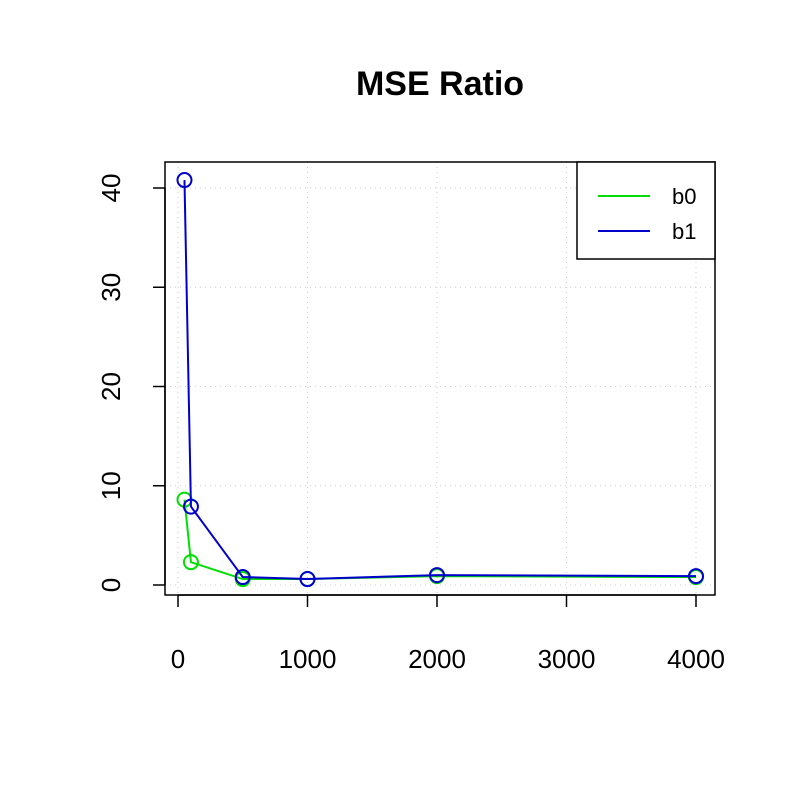 This screenshot has height=800, width=800. I want to click on series-line-b0, so click(440, 540).